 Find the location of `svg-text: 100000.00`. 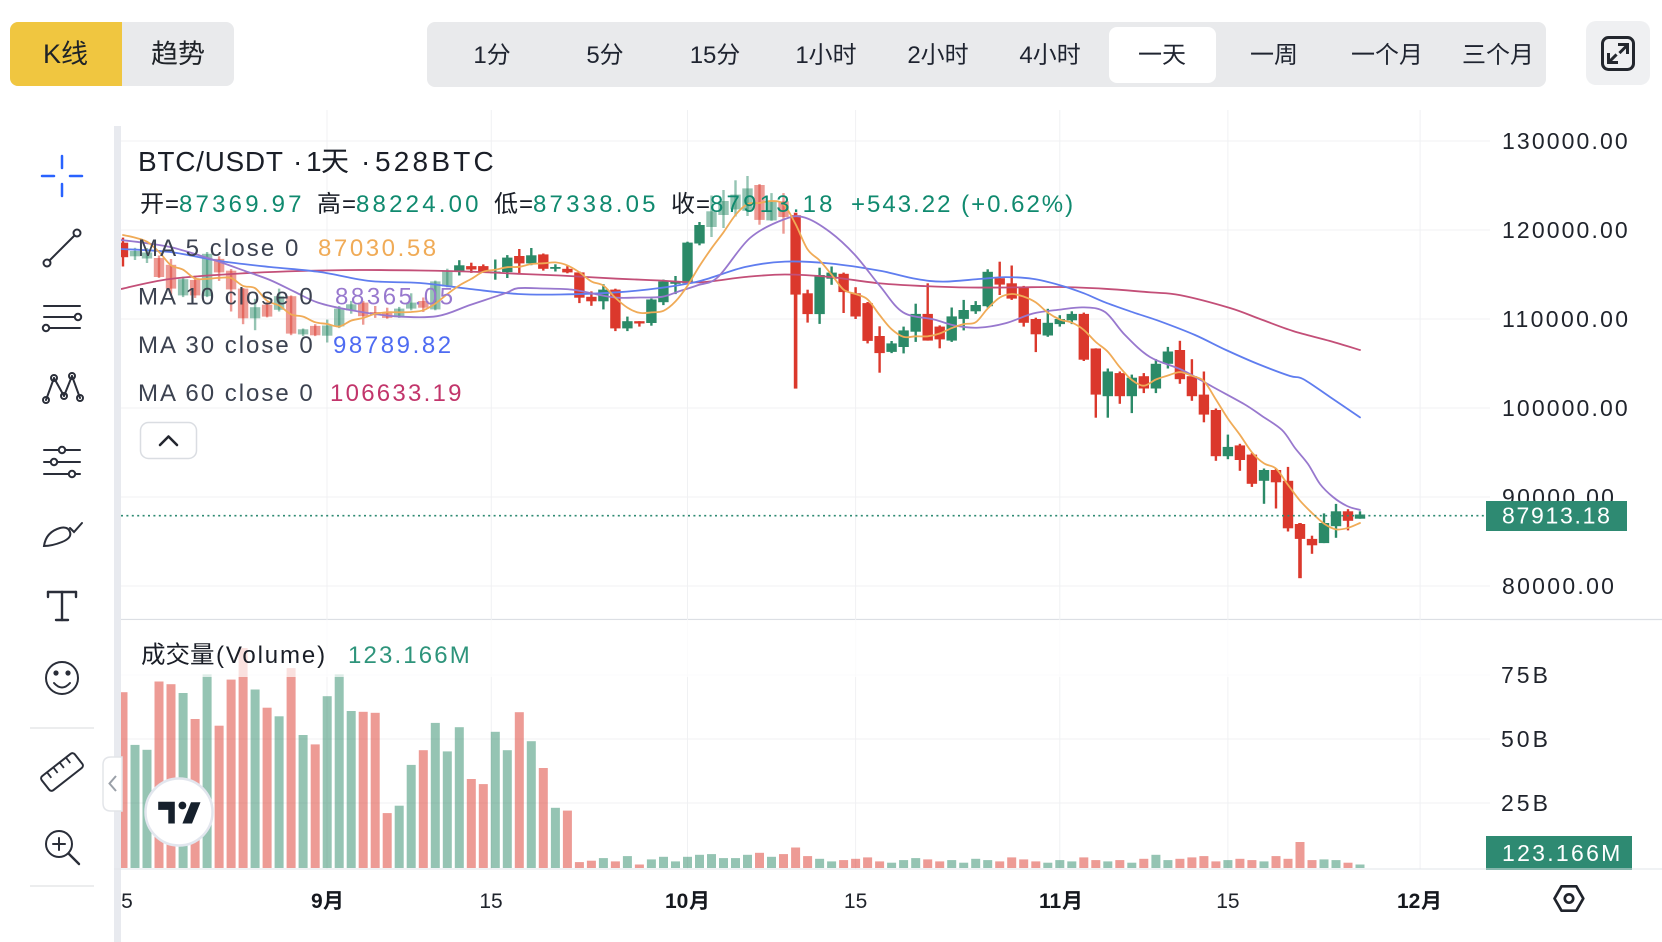

svg-text: 100000.00 is located at coordinates (1566, 408).